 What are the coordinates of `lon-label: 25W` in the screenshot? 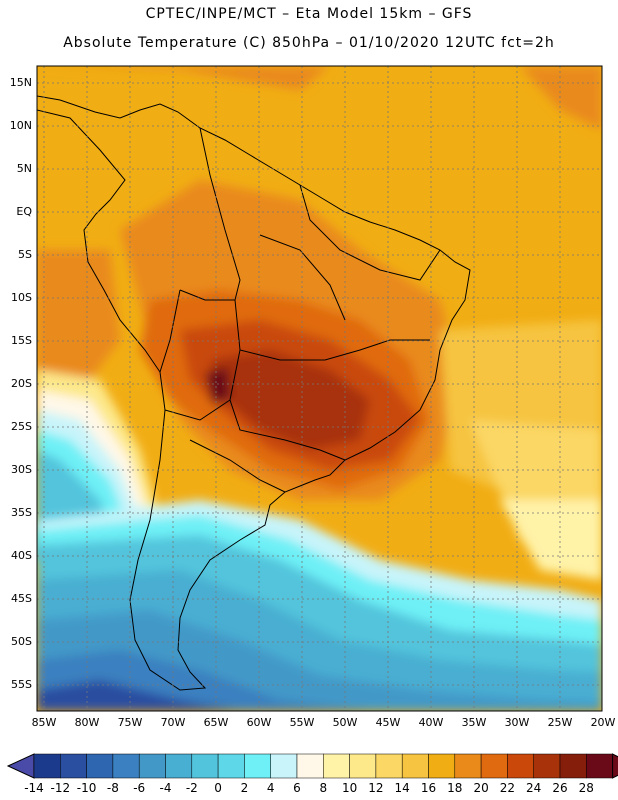 It's located at (560, 722).